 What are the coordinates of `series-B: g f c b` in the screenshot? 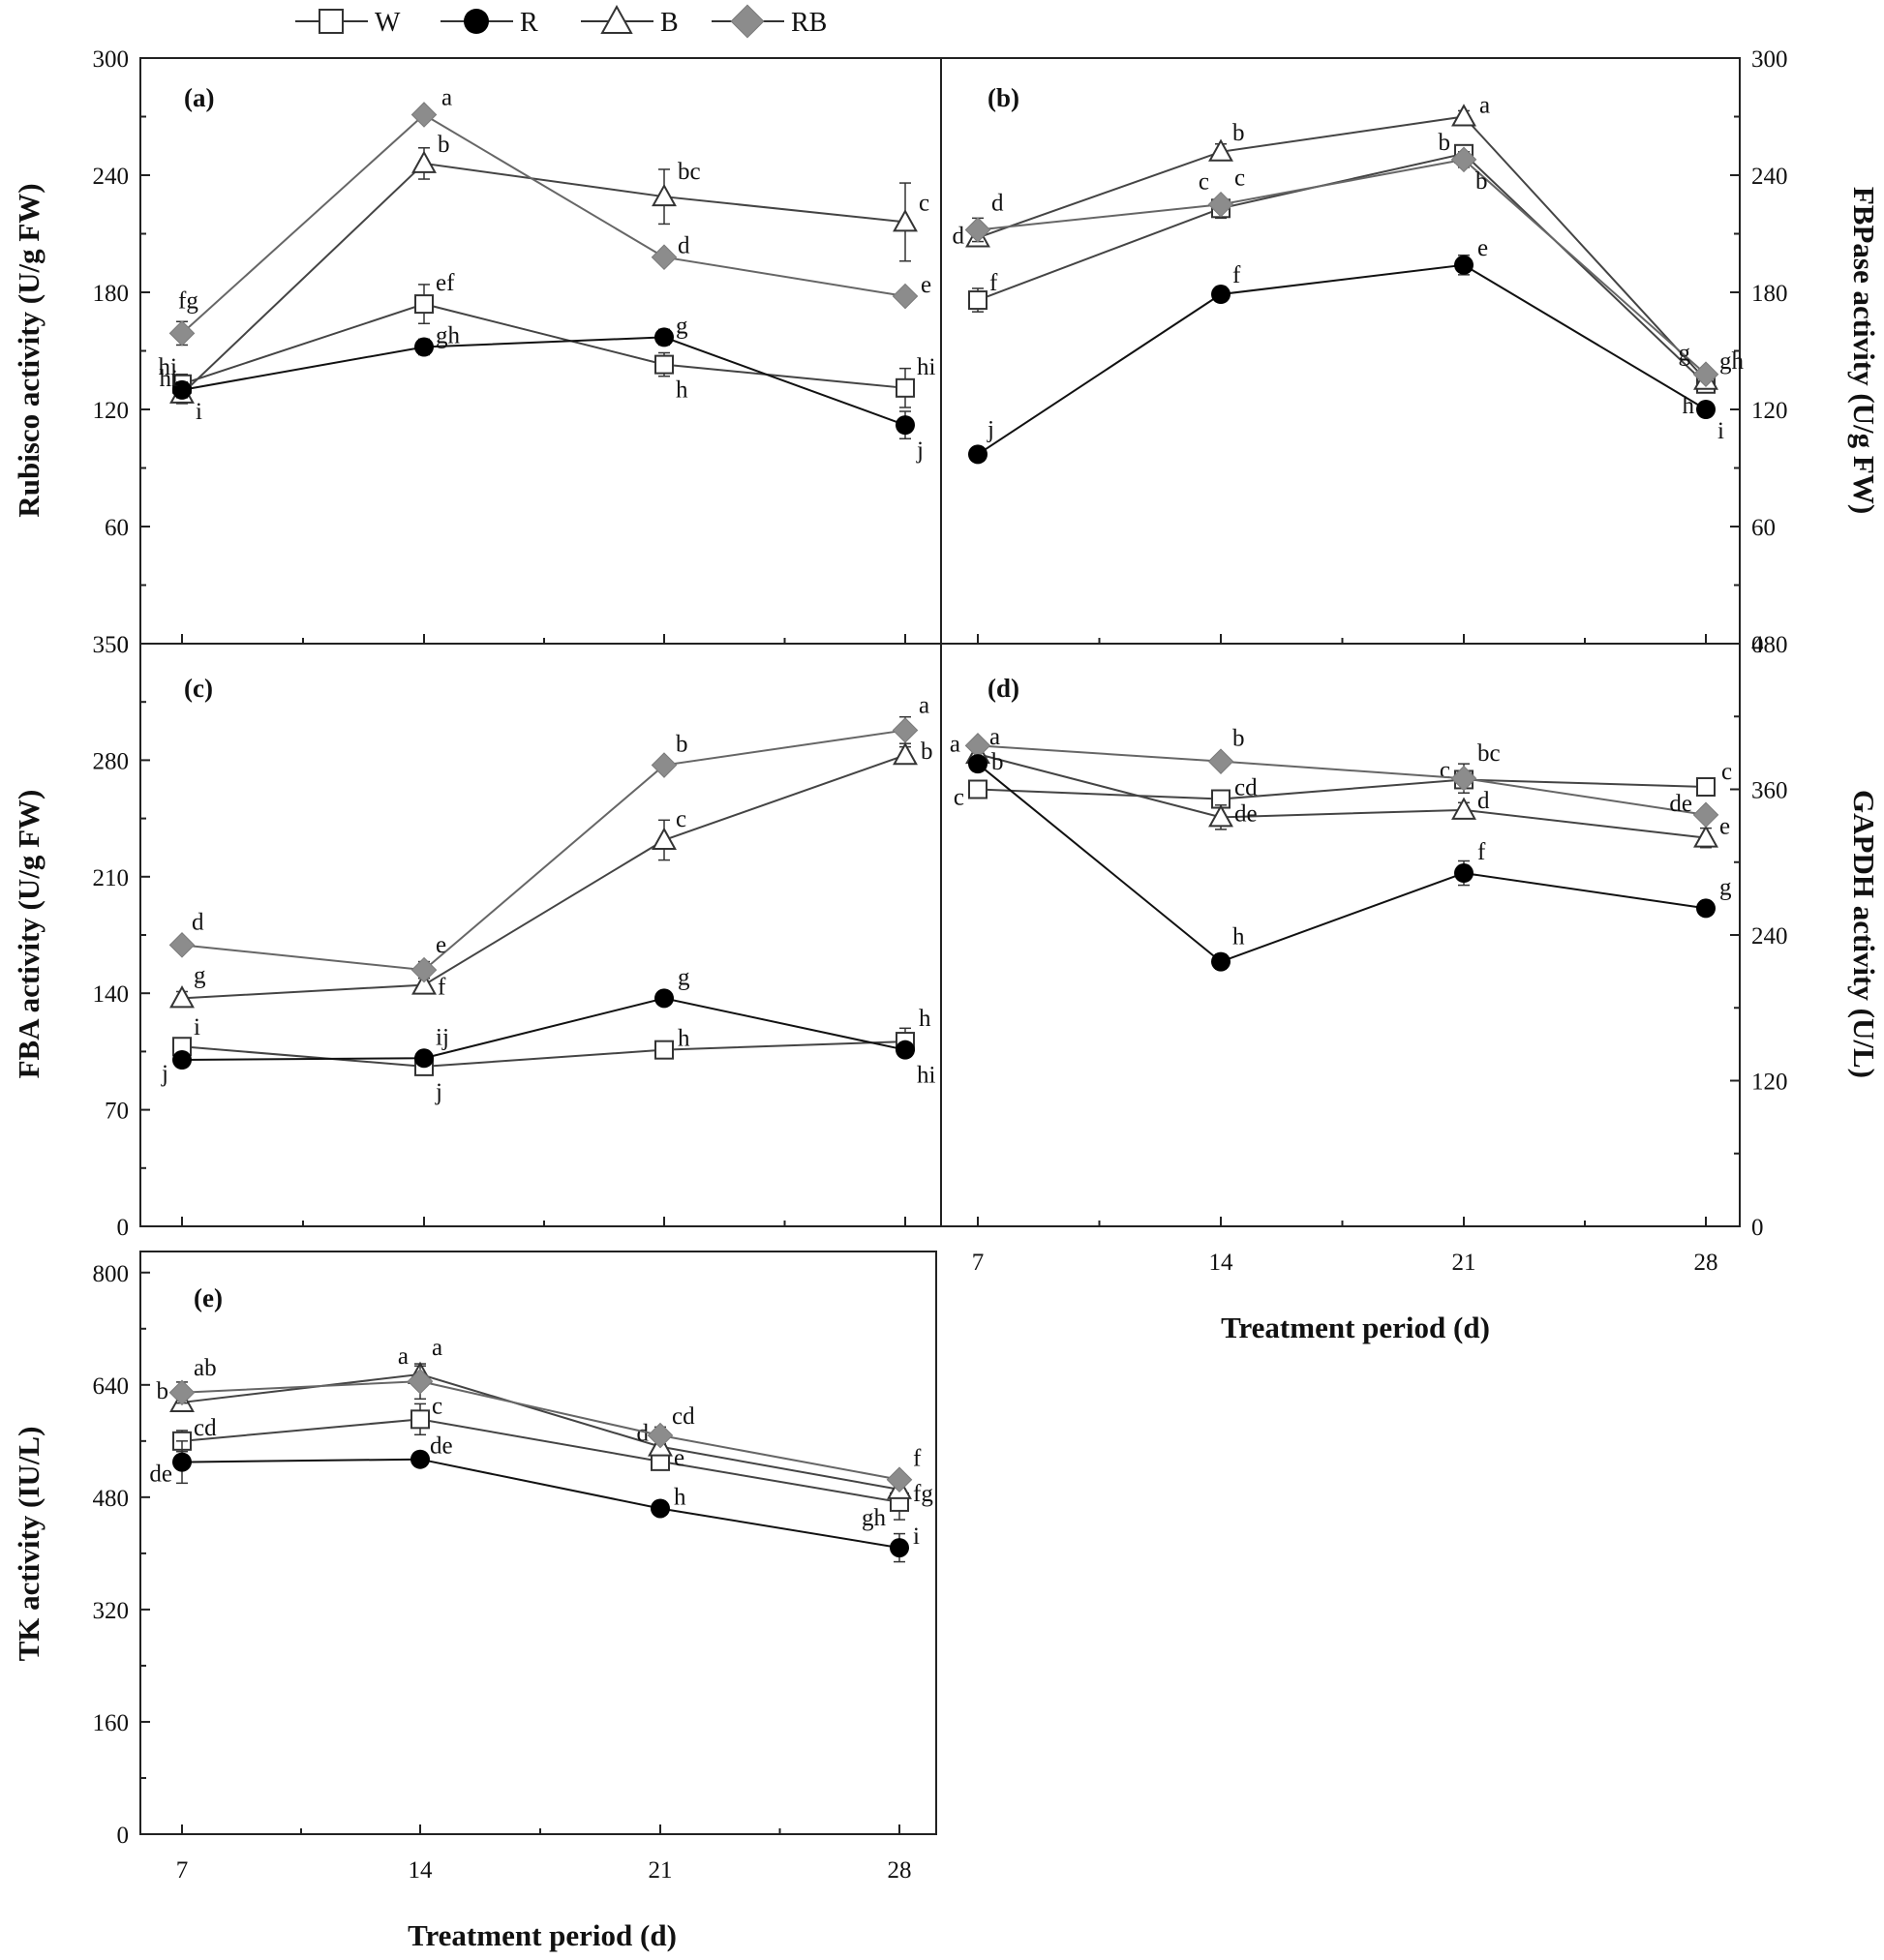 It's located at (551, 874).